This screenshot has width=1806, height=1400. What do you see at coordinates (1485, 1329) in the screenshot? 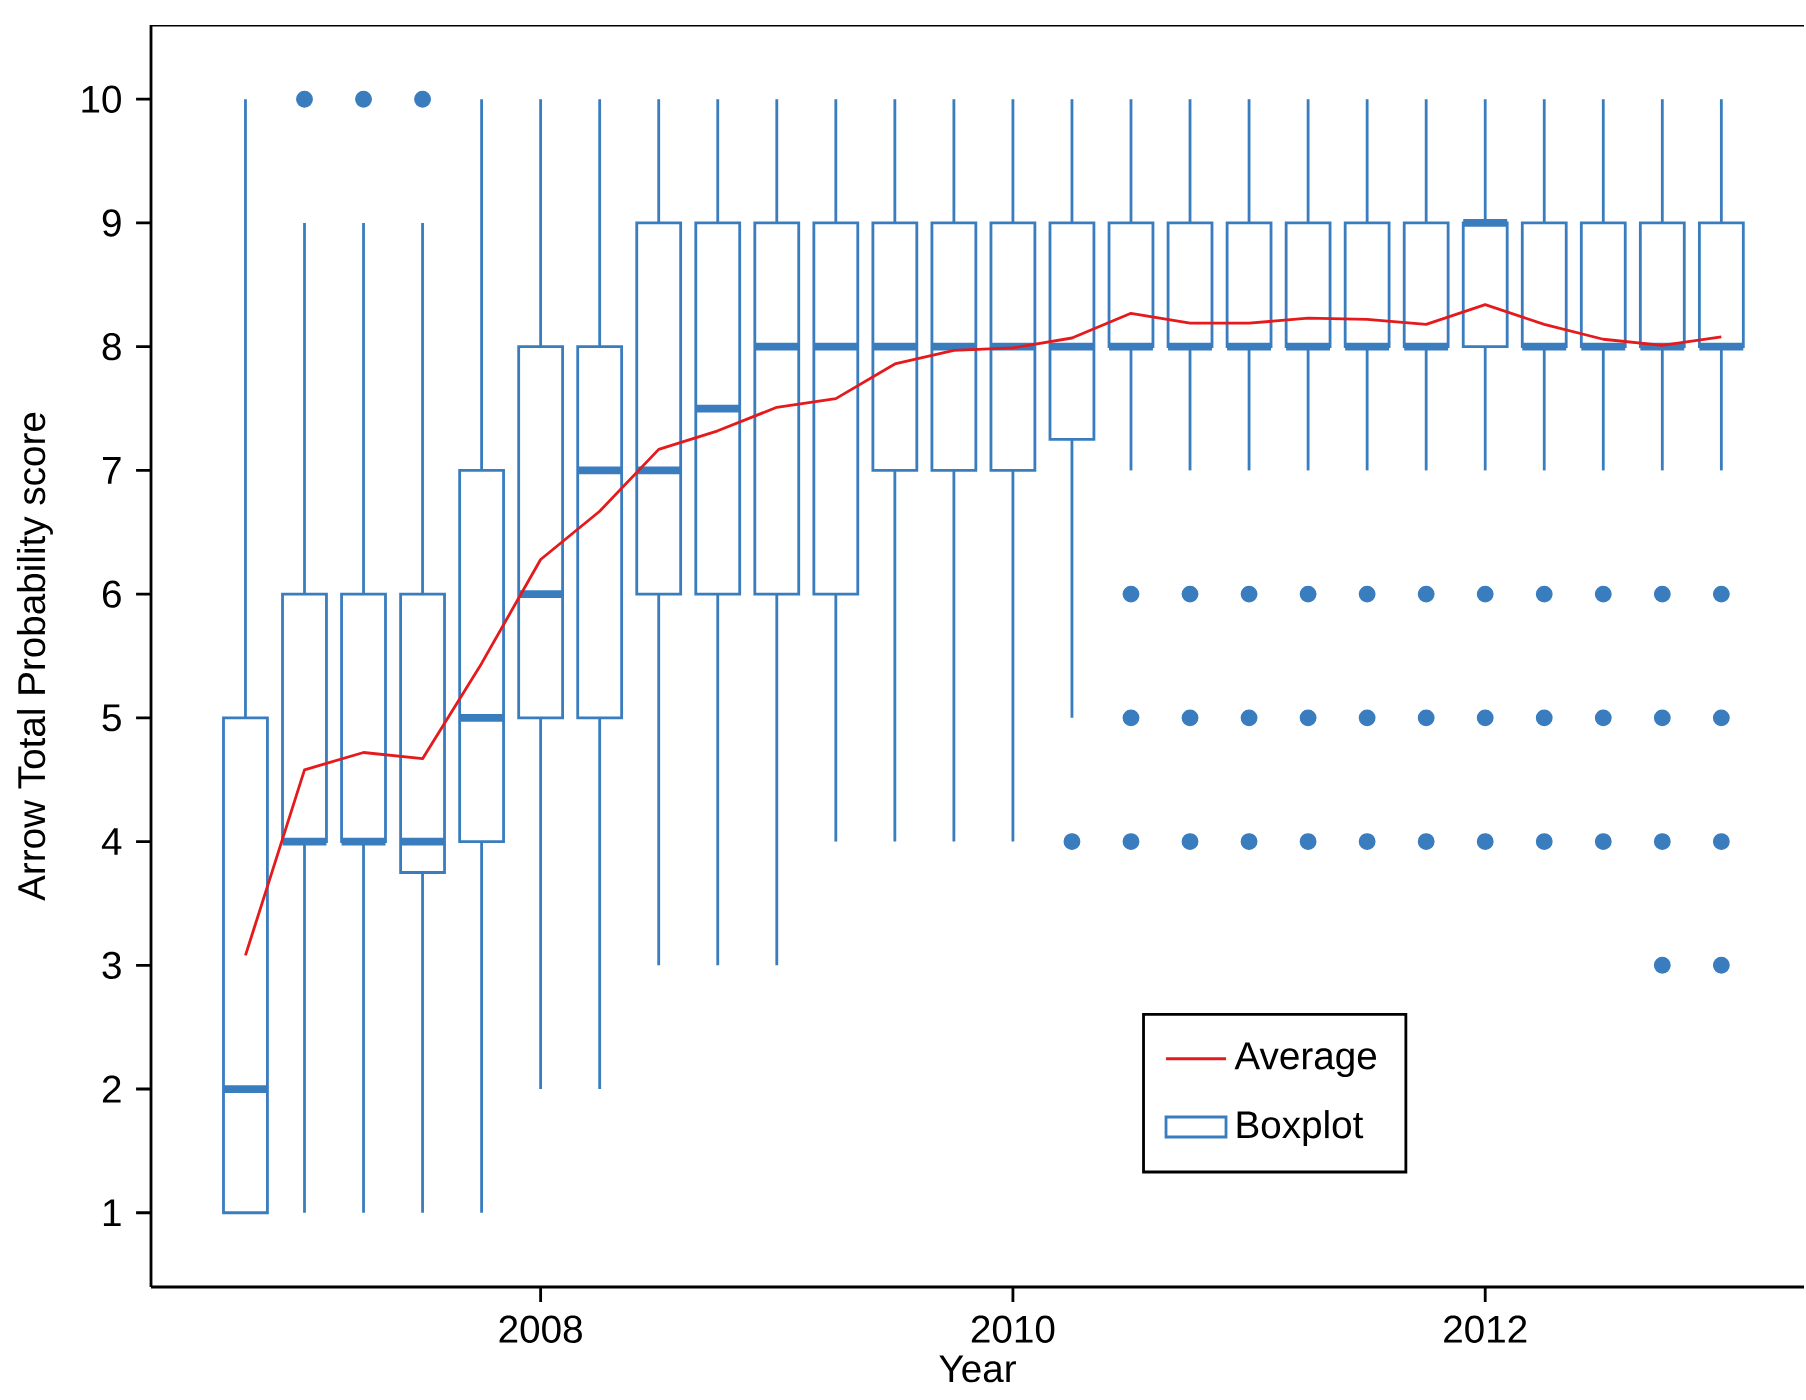
I see `x-tick-label: 2012` at bounding box center [1485, 1329].